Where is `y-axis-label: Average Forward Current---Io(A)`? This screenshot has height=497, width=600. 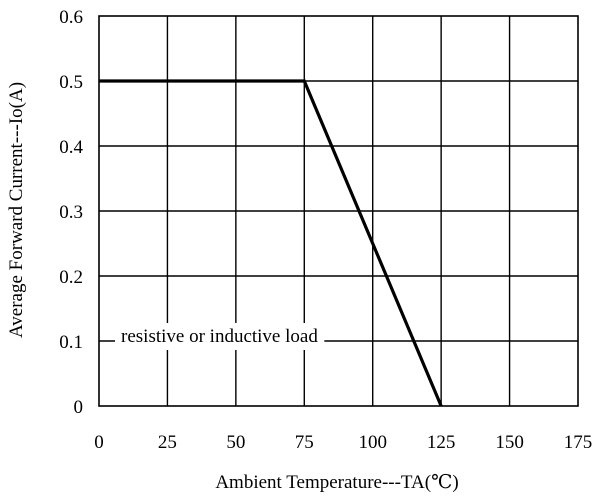
y-axis-label: Average Forward Current---Io(A) is located at coordinates (16, 210).